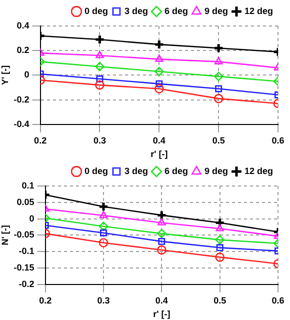 The height and width of the screenshot is (320, 290). What do you see at coordinates (25, 201) in the screenshot?
I see `y-tick-label: 0.05` at bounding box center [25, 201].